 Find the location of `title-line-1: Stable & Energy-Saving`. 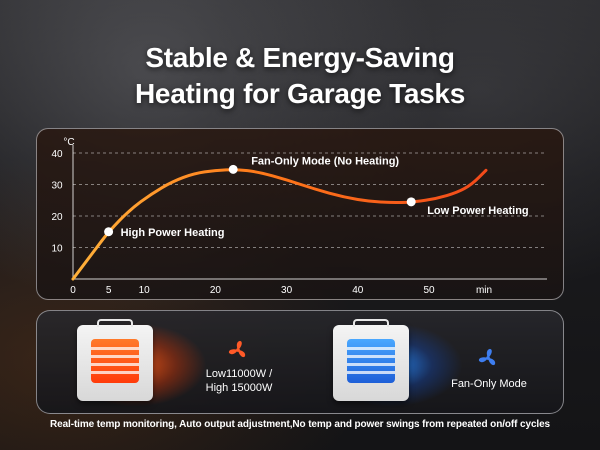

title-line-1: Stable & Energy-Saving is located at coordinates (300, 57).